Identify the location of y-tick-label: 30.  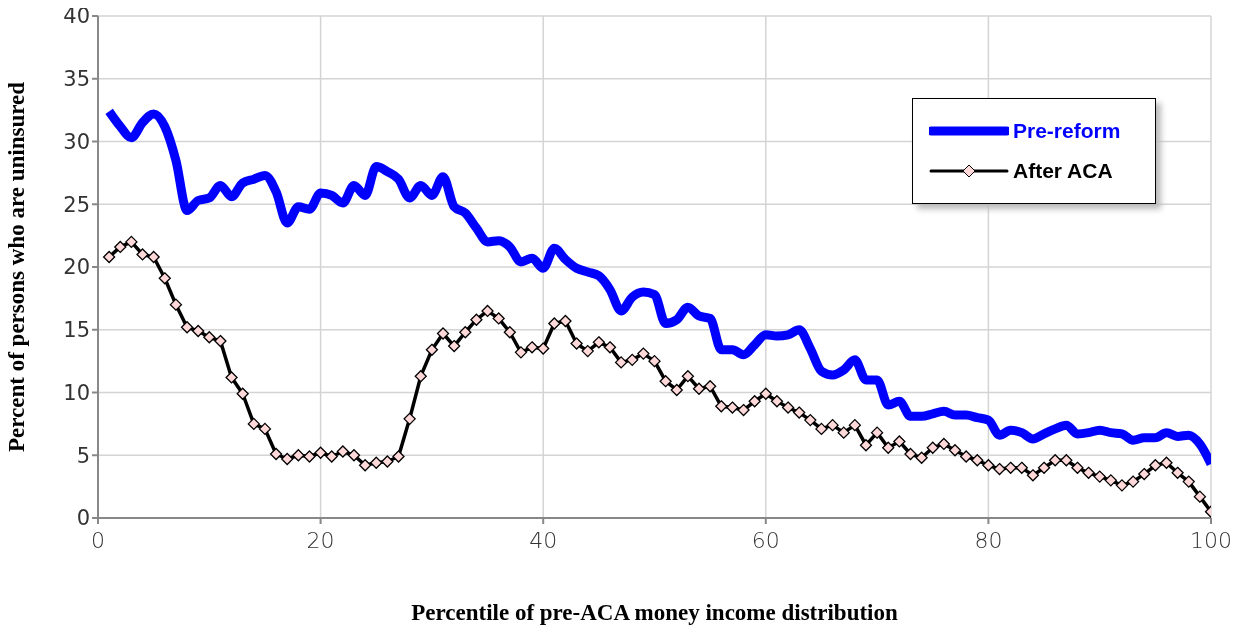
(76, 141).